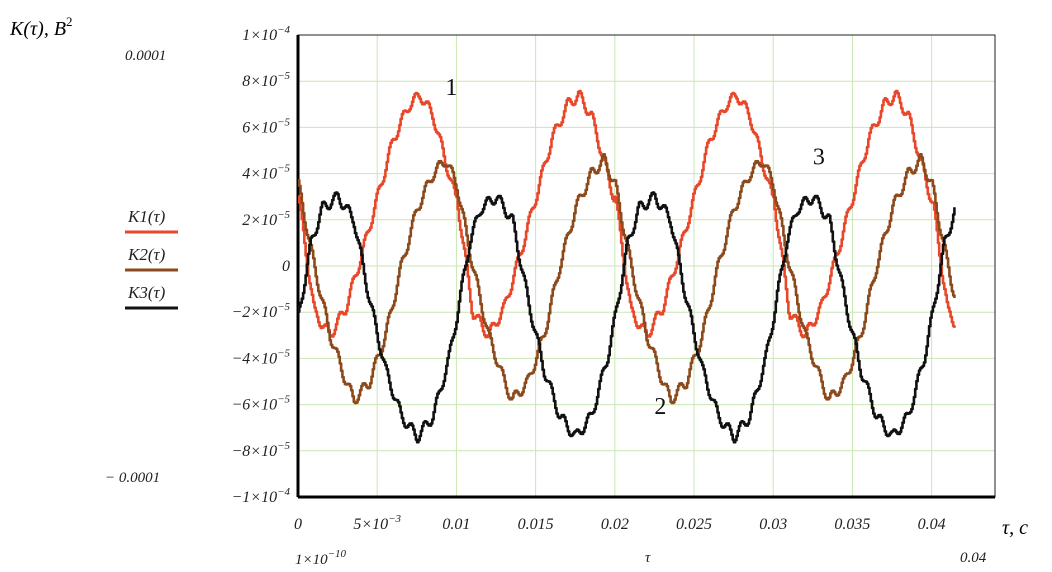 Image resolution: width=1052 pixels, height=572 pixels. I want to click on x-axis-title: τ, с, so click(1015, 528).